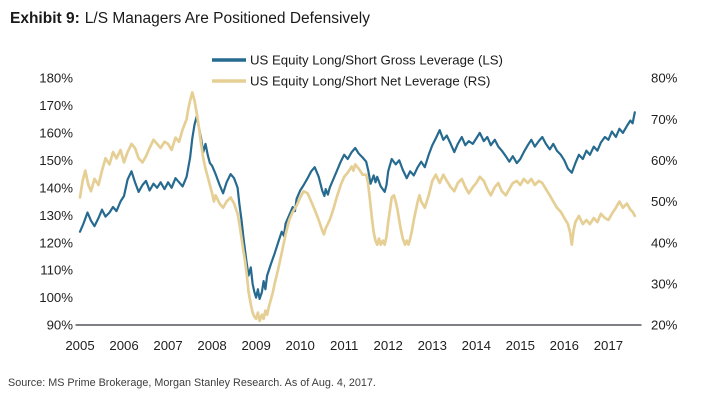  Describe the element at coordinates (227, 18) in the screenshot. I see `exhibit-title-text: L/S Managers Are Positioned Defensively` at that location.